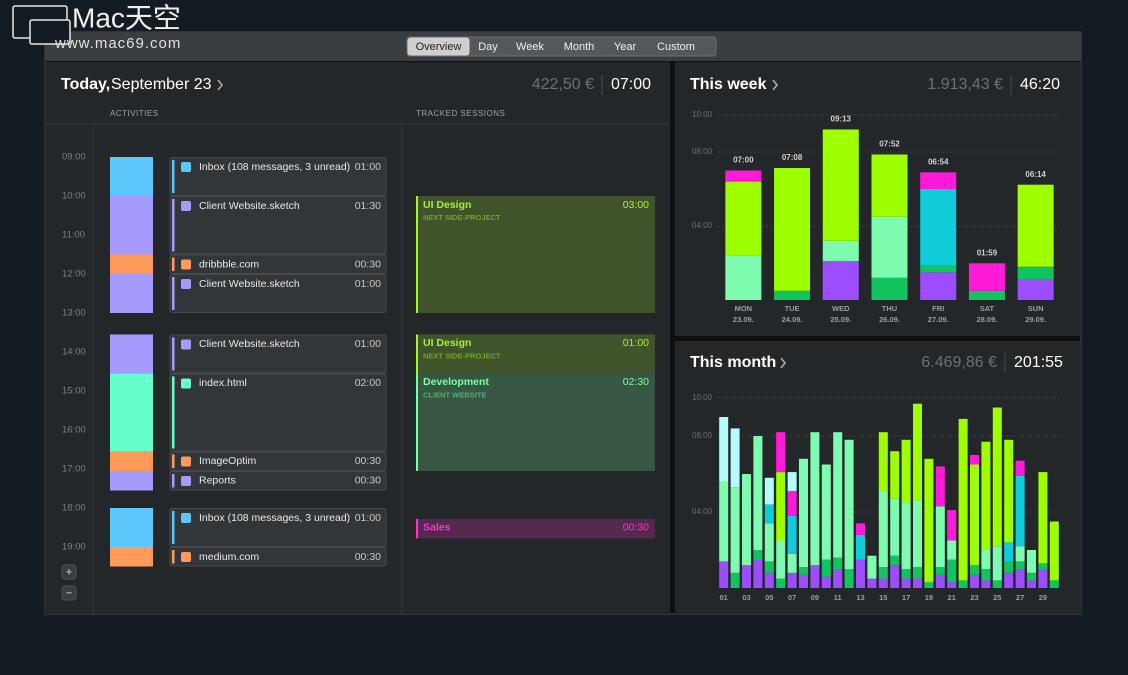 Image resolution: width=1128 pixels, height=675 pixels. What do you see at coordinates (792, 157) in the screenshot?
I see `value-label: 07:08` at bounding box center [792, 157].